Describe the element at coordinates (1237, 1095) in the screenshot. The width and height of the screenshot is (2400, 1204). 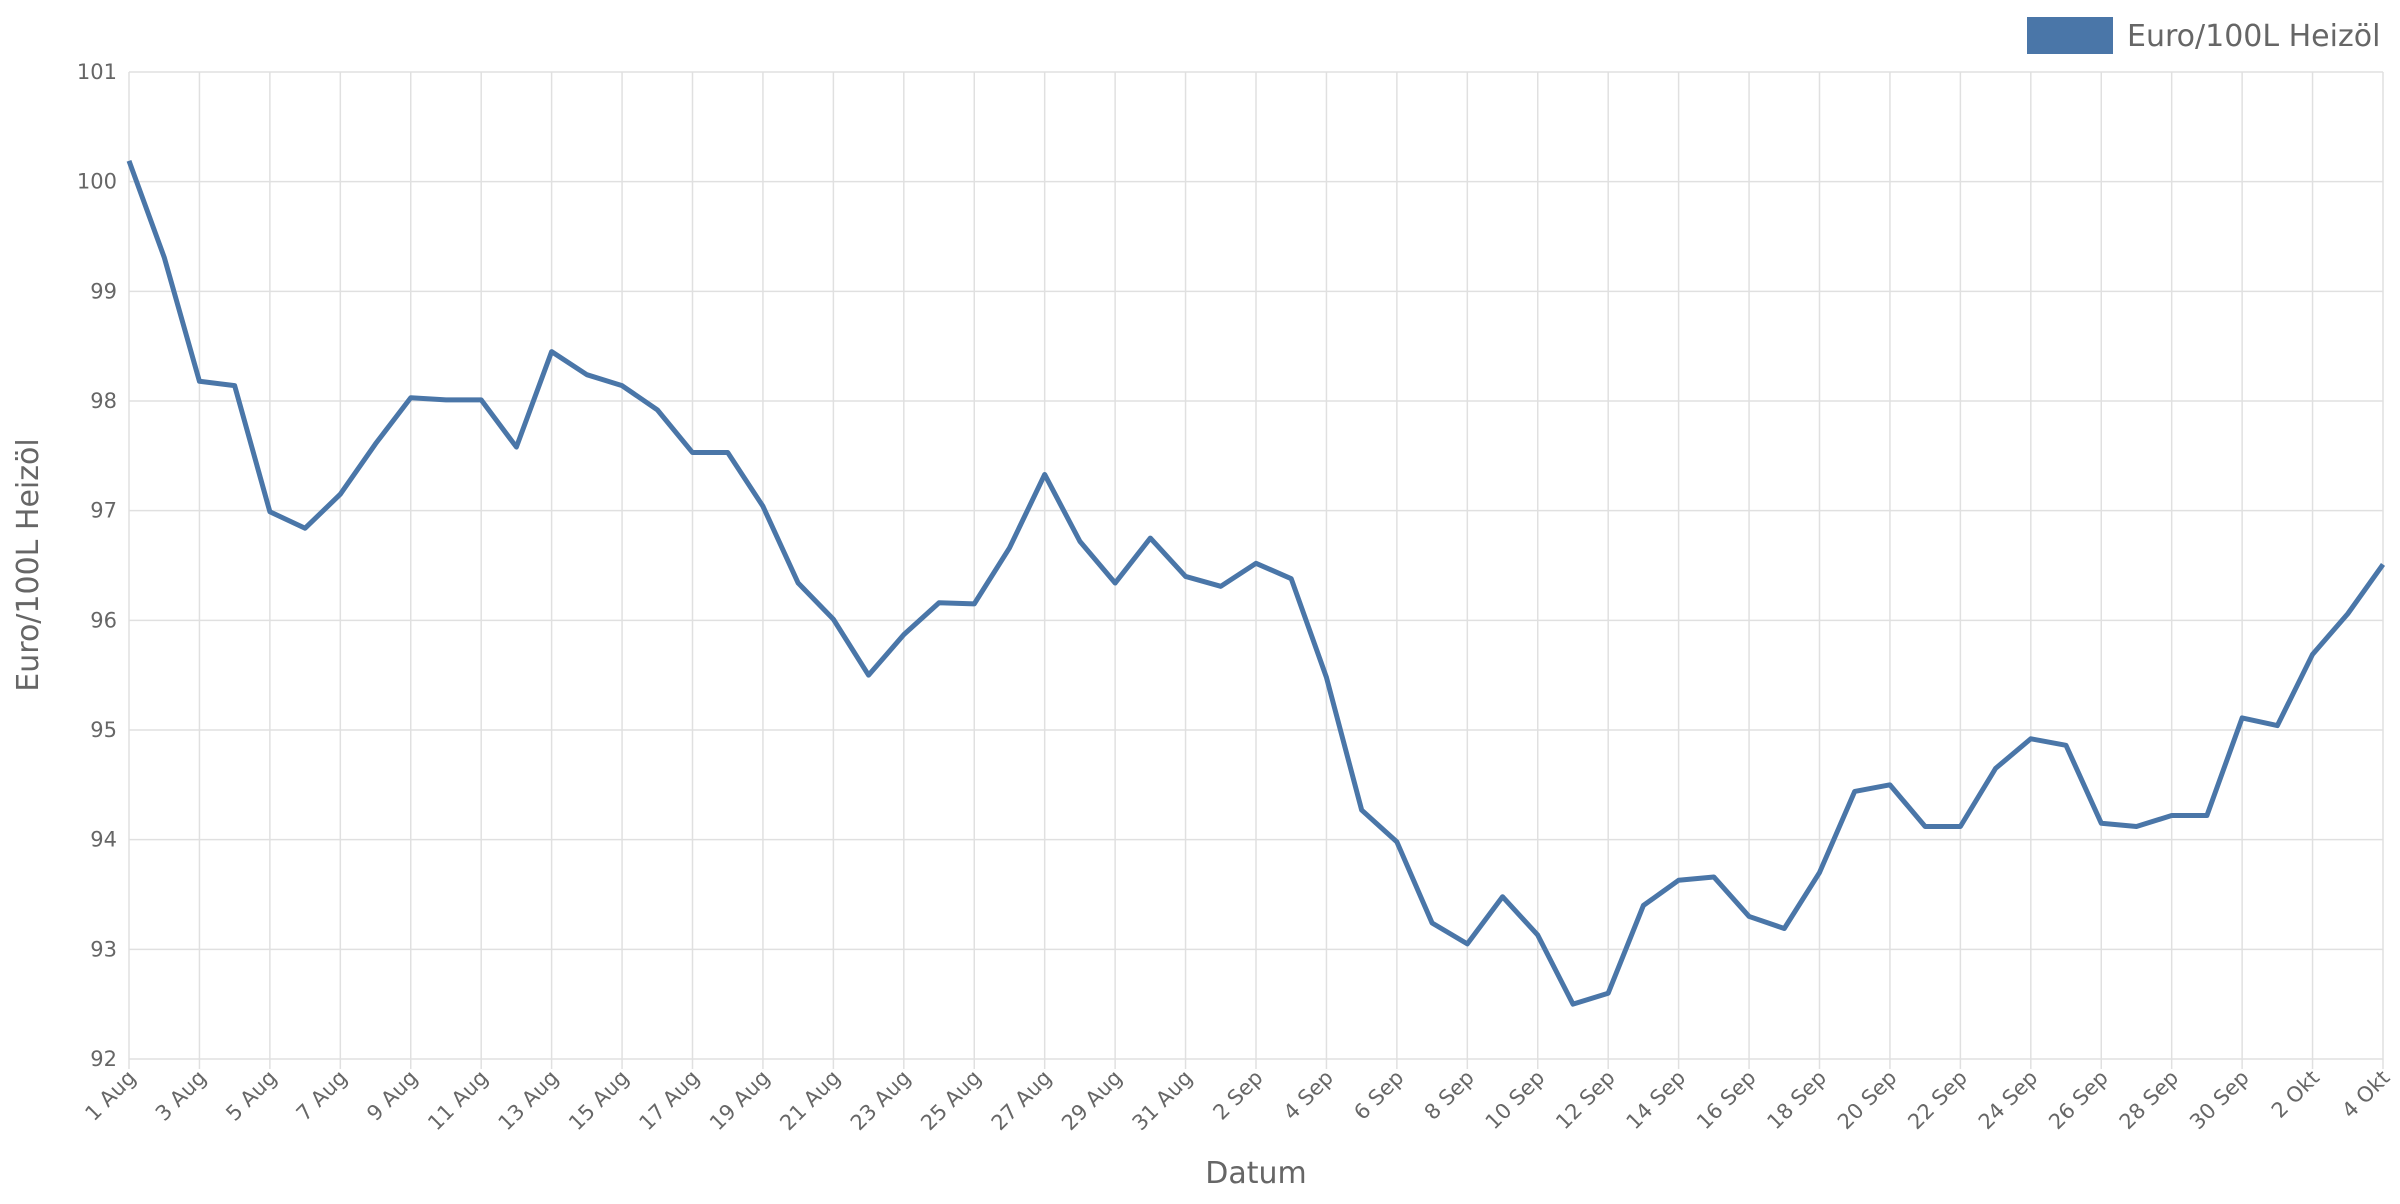
I see `x-tick-label: 2 Sep` at that location.